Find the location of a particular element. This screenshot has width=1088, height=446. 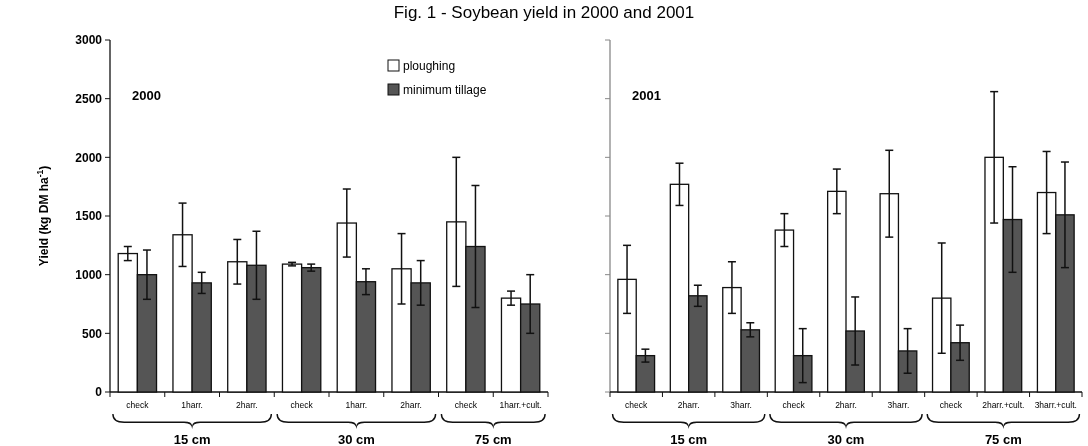

x-tick-label: 1harr.+cult. is located at coordinates (520, 405).